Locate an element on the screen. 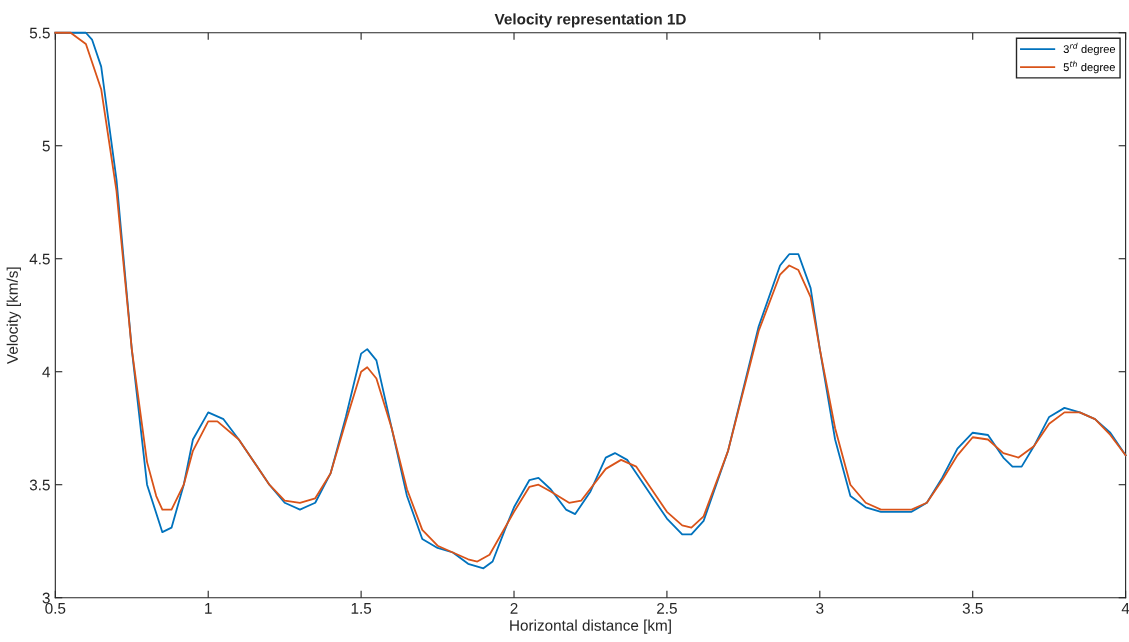 The height and width of the screenshot is (642, 1129). x-tick-label: 0.5 is located at coordinates (55, 608).